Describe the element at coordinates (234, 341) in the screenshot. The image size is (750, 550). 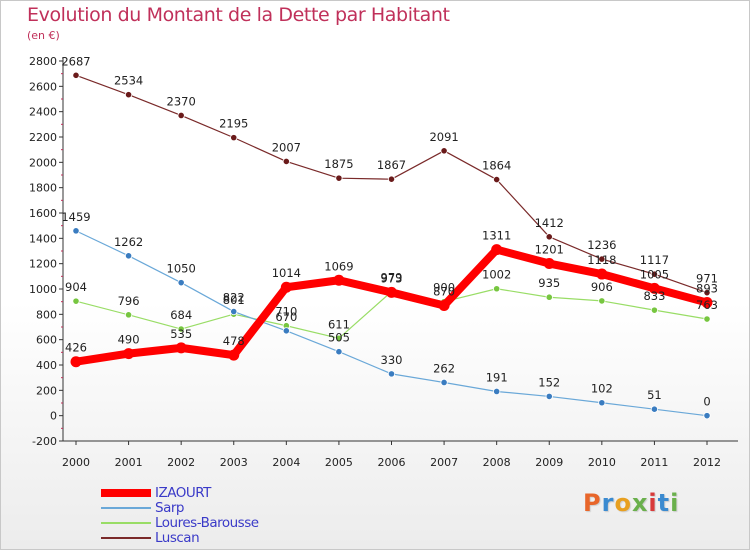
I see `data-label-izaourt: 478` at that location.